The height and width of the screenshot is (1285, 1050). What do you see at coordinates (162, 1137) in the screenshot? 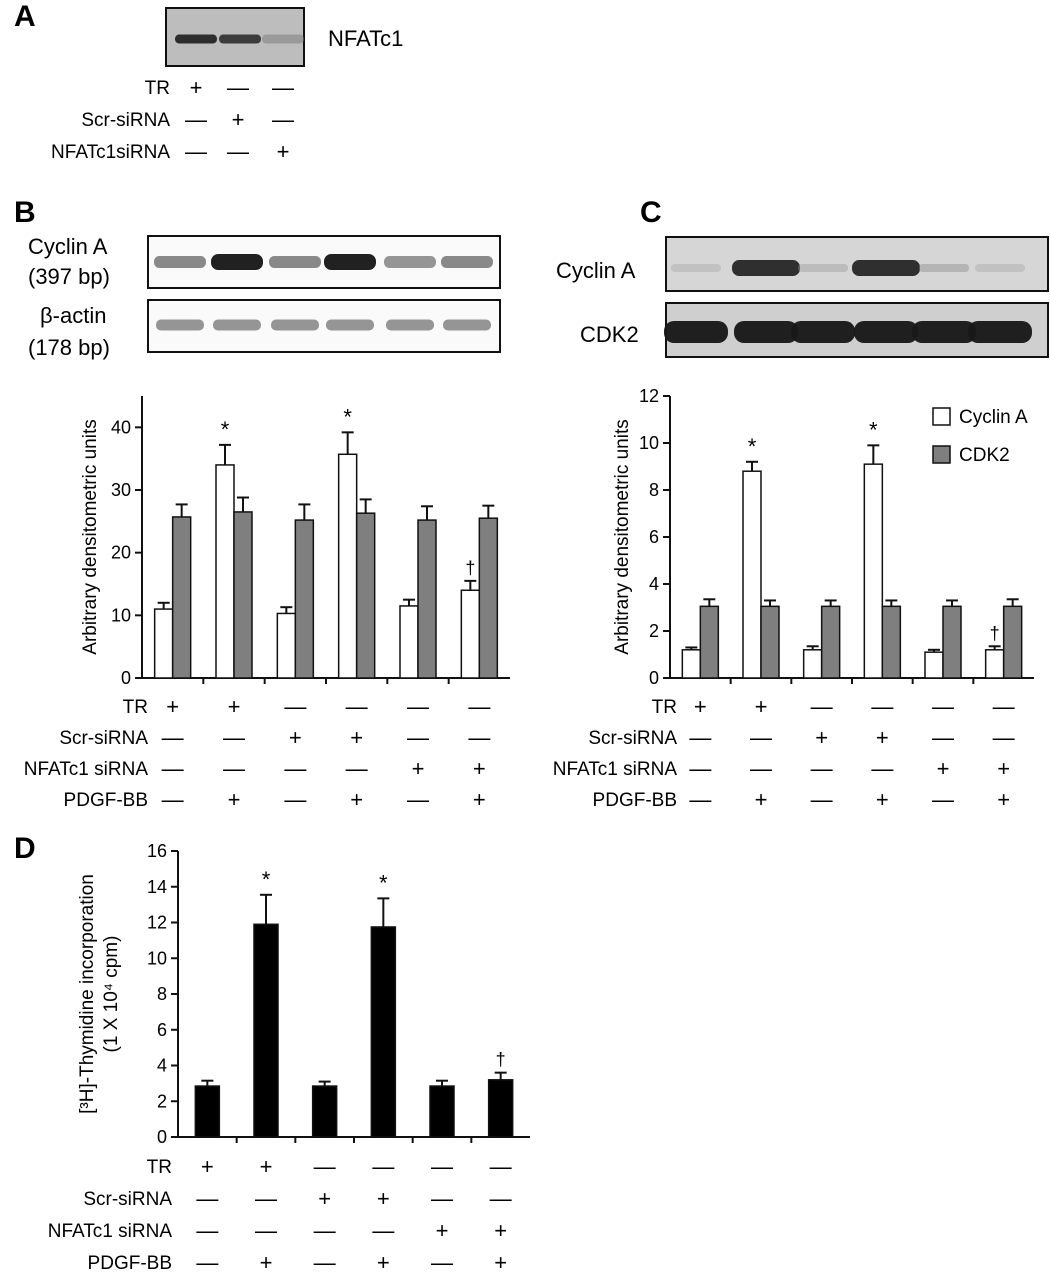
I see `y-tick-label: 0` at bounding box center [162, 1137].